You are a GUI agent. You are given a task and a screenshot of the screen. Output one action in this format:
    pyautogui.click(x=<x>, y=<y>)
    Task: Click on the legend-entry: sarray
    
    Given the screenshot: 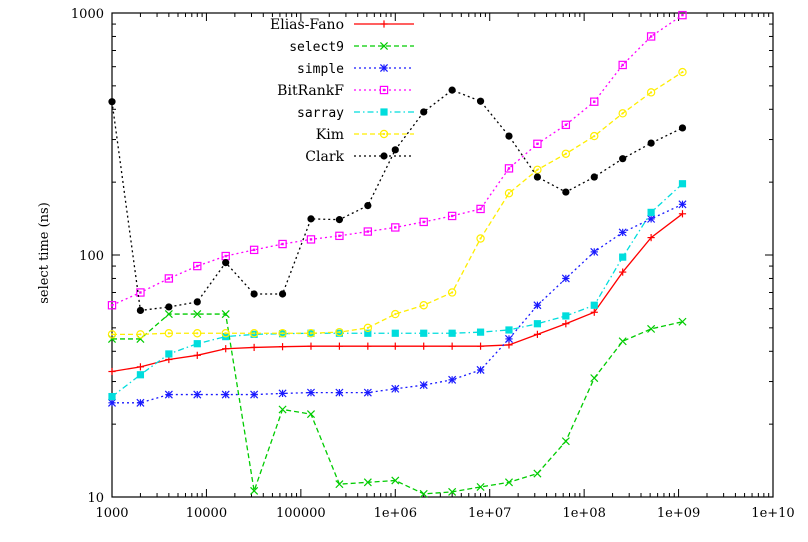 What is the action you would take?
    pyautogui.click(x=355, y=113)
    